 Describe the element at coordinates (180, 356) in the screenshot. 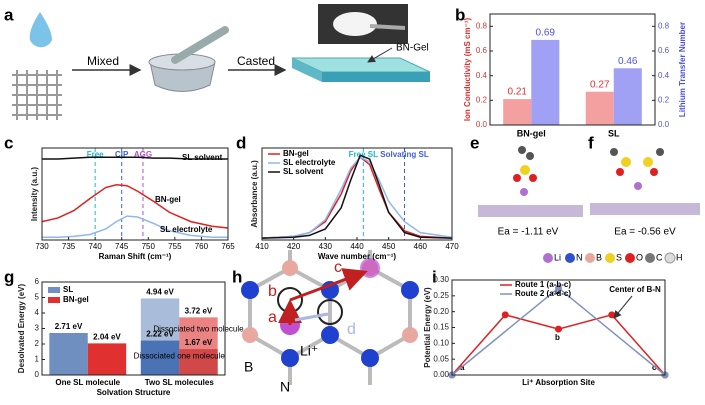

I see `annotation: Dissociated one molecule` at that location.